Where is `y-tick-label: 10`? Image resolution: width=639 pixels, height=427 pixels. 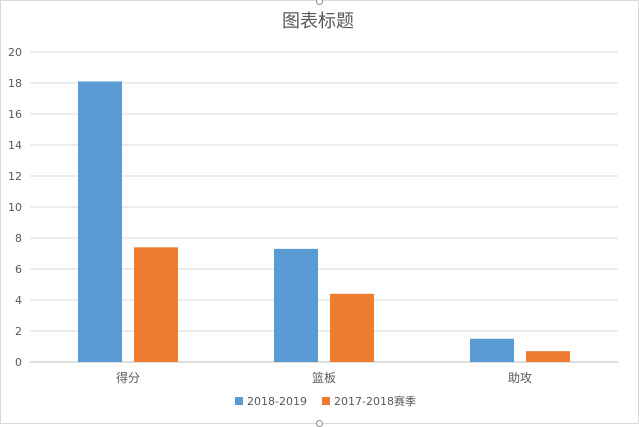 y-tick-label: 10 is located at coordinates (15, 207).